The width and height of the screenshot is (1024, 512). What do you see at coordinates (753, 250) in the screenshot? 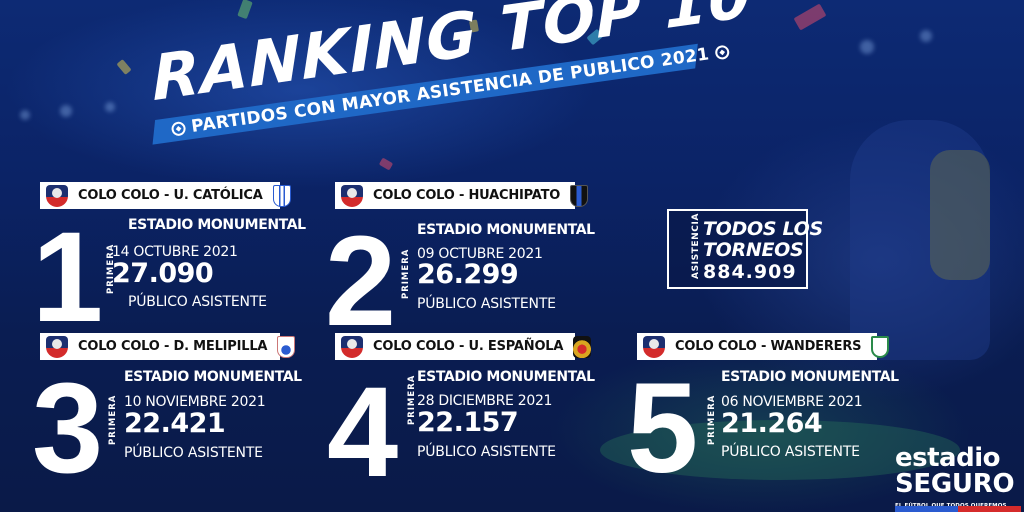
I see `totals-line-2: TORNEOS` at bounding box center [753, 250].